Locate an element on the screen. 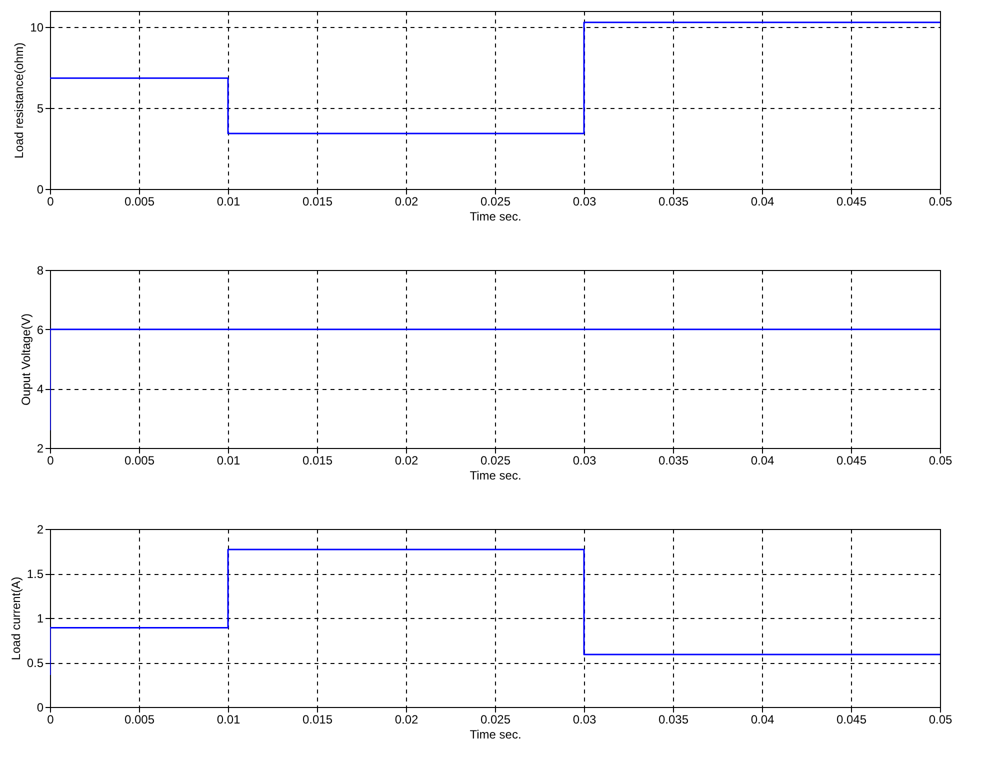  y-tick-label: 4 is located at coordinates (40, 389).